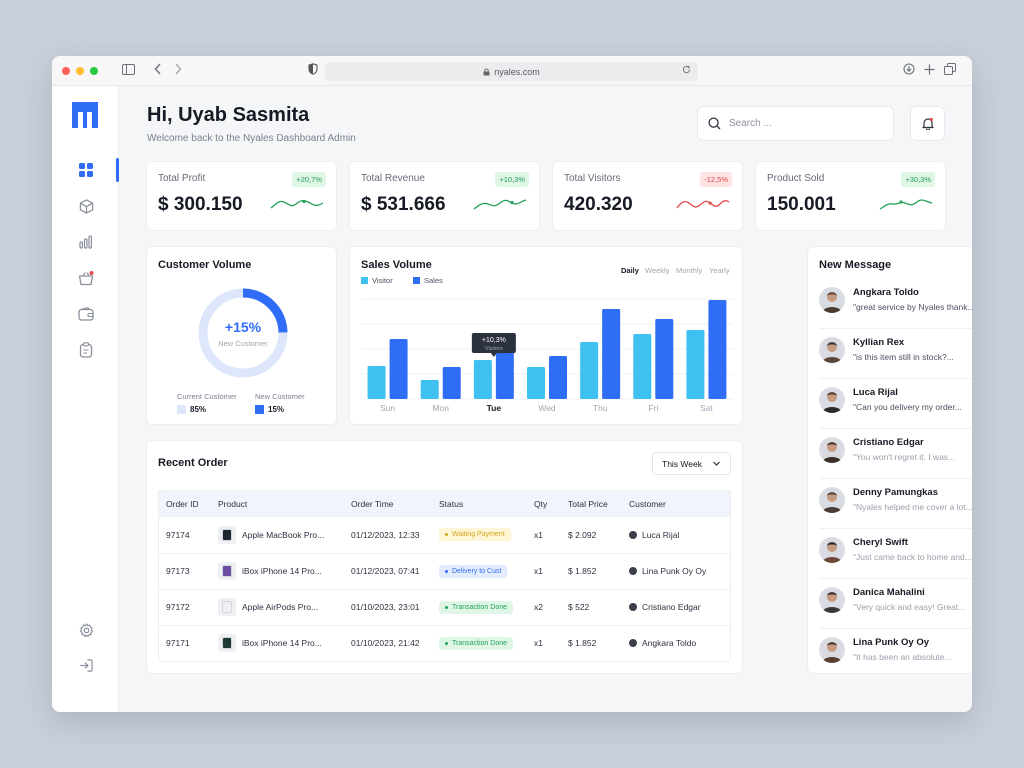 This screenshot has height=768, width=1024. Describe the element at coordinates (950, 71) in the screenshot. I see `tabs-overview-icon` at that location.